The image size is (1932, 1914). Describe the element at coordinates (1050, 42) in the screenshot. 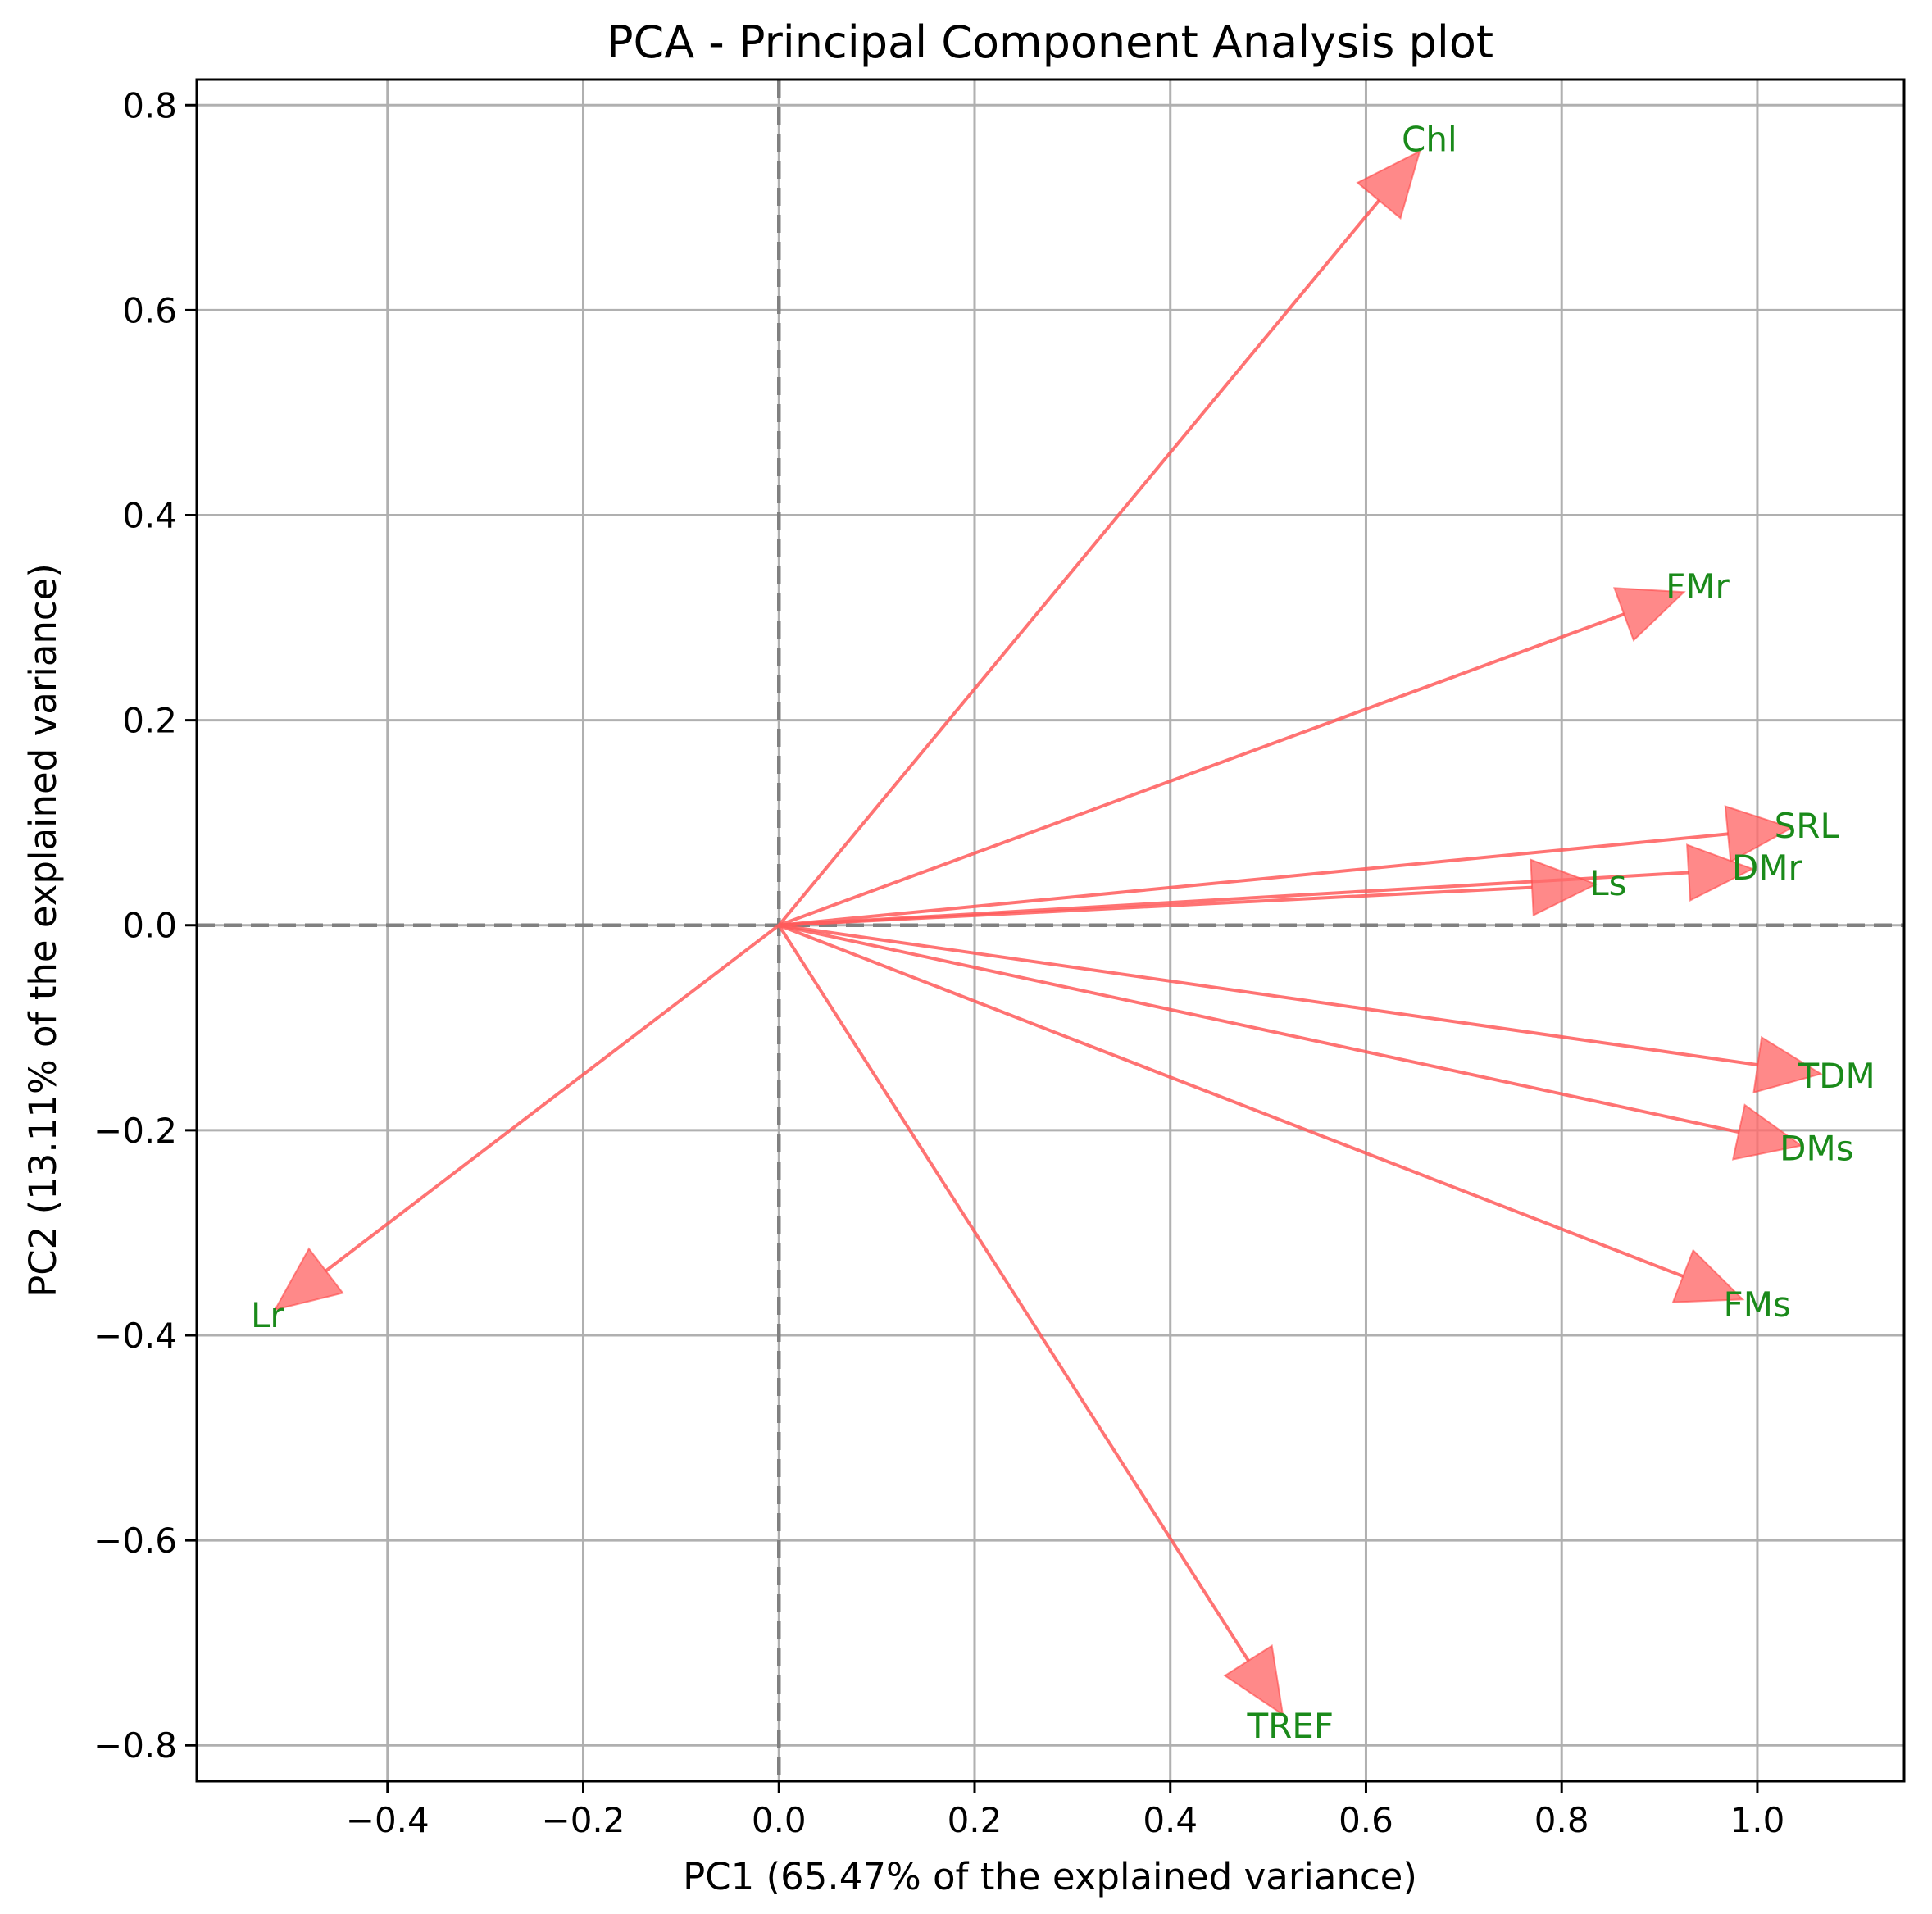

I see `chart-title: PCA - Principal Component Analysis plot` at that location.